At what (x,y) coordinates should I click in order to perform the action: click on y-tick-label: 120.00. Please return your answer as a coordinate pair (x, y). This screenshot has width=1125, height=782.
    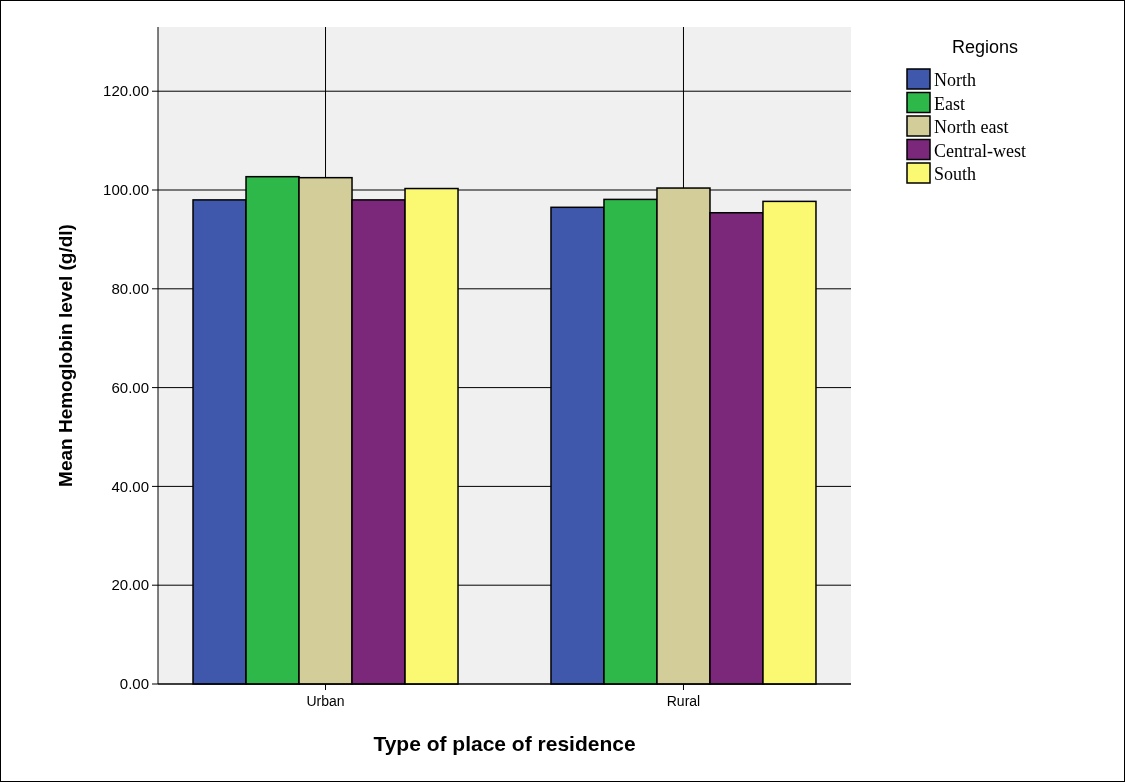
    Looking at the image, I should click on (126, 91).